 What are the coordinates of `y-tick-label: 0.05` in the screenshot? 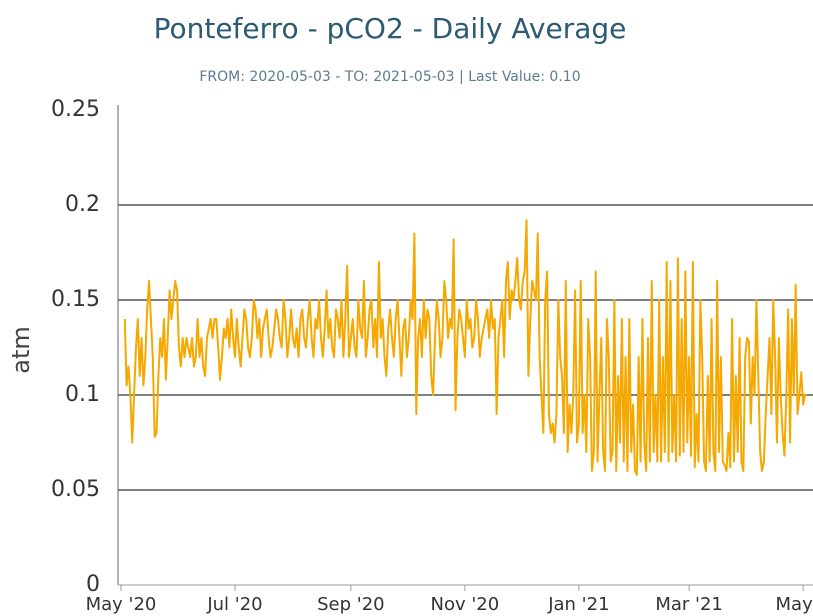 It's located at (75, 489).